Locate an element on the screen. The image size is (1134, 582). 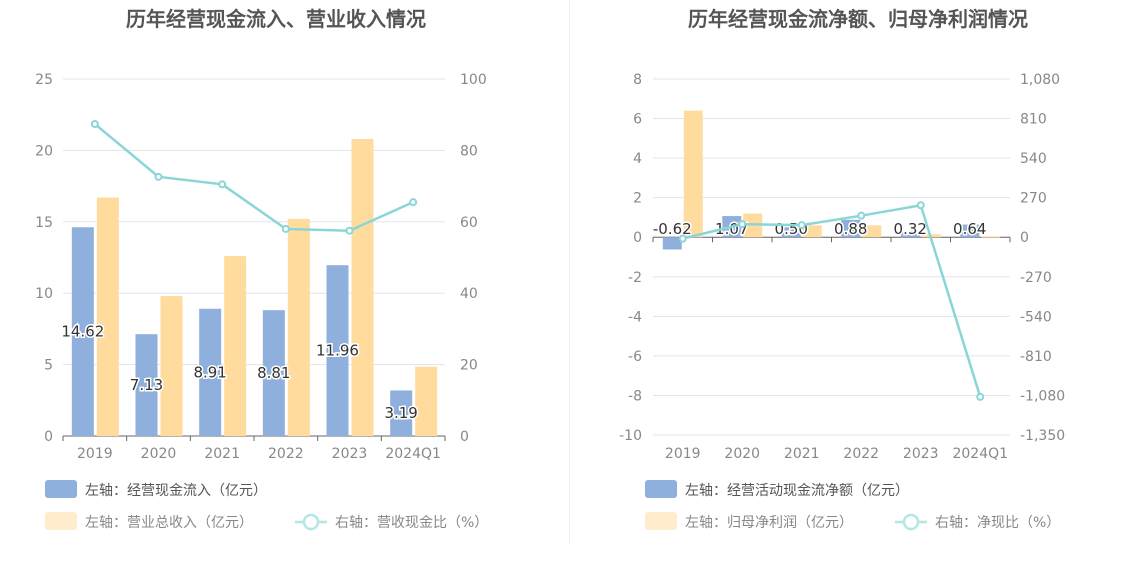
right-axis-tick-label: -810 is located at coordinates (1036, 357).